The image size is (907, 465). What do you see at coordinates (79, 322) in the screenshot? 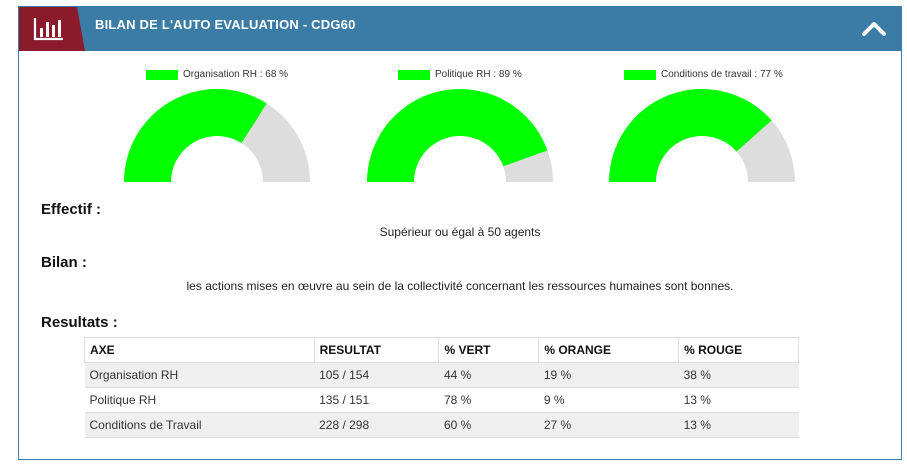
I see `resultats-title: Resultats :` at bounding box center [79, 322].